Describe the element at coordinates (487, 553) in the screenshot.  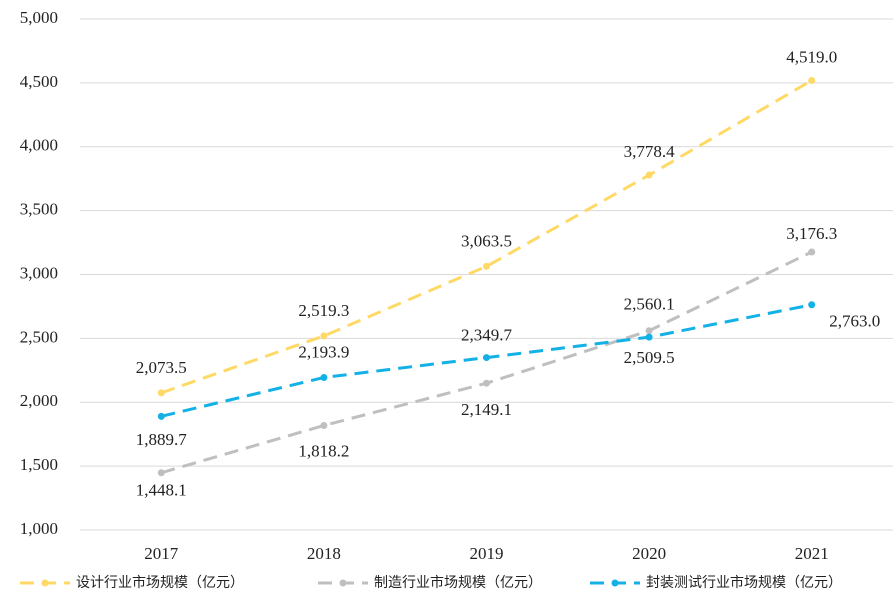
I see `x-tick-label: 2019` at that location.